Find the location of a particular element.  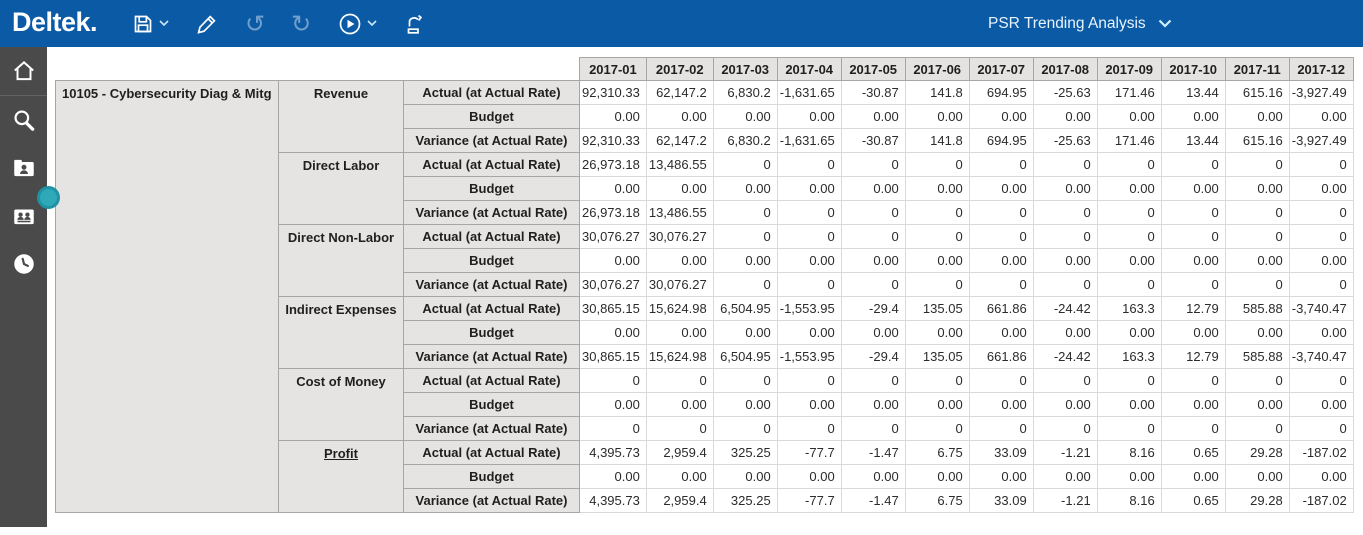

export-button is located at coordinates (415, 24).